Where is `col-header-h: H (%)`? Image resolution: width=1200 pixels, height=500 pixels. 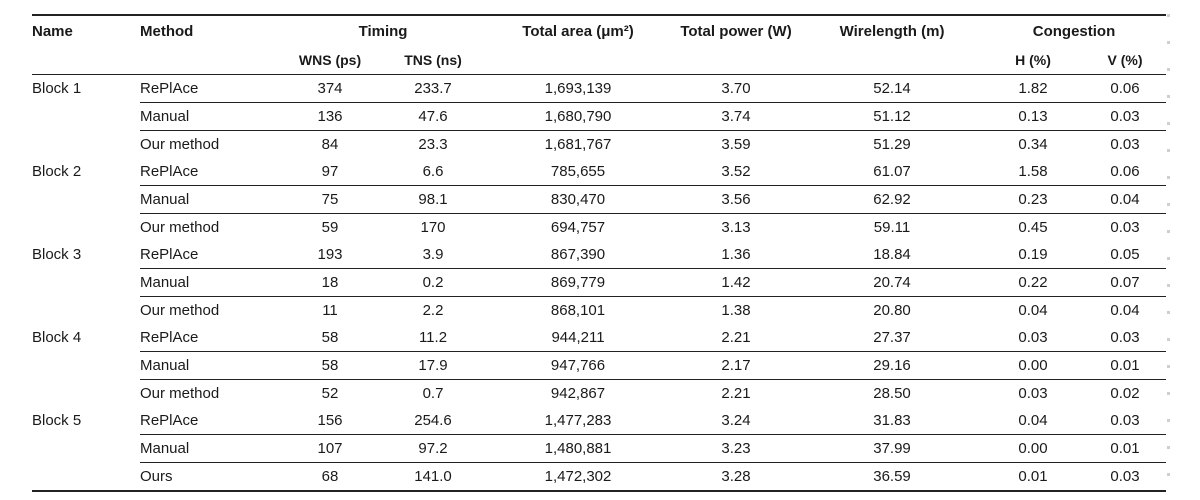
col-header-h: H (%) is located at coordinates (1033, 61).